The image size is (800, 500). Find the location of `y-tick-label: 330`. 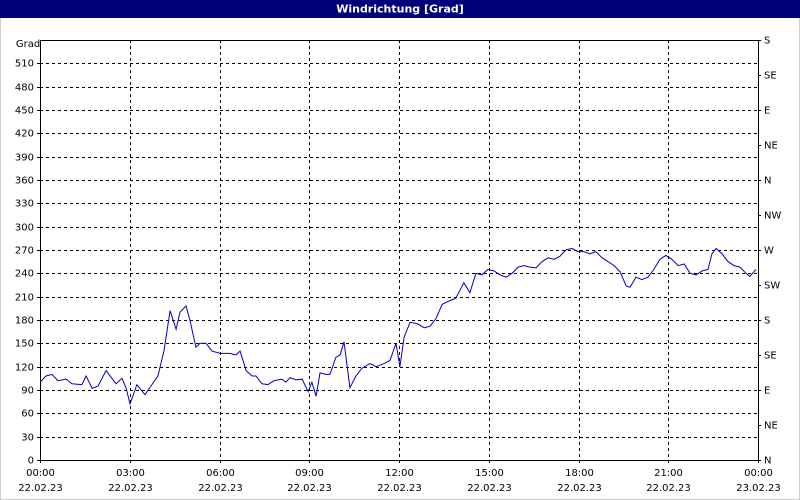

y-tick-label: 330 is located at coordinates (24, 204).